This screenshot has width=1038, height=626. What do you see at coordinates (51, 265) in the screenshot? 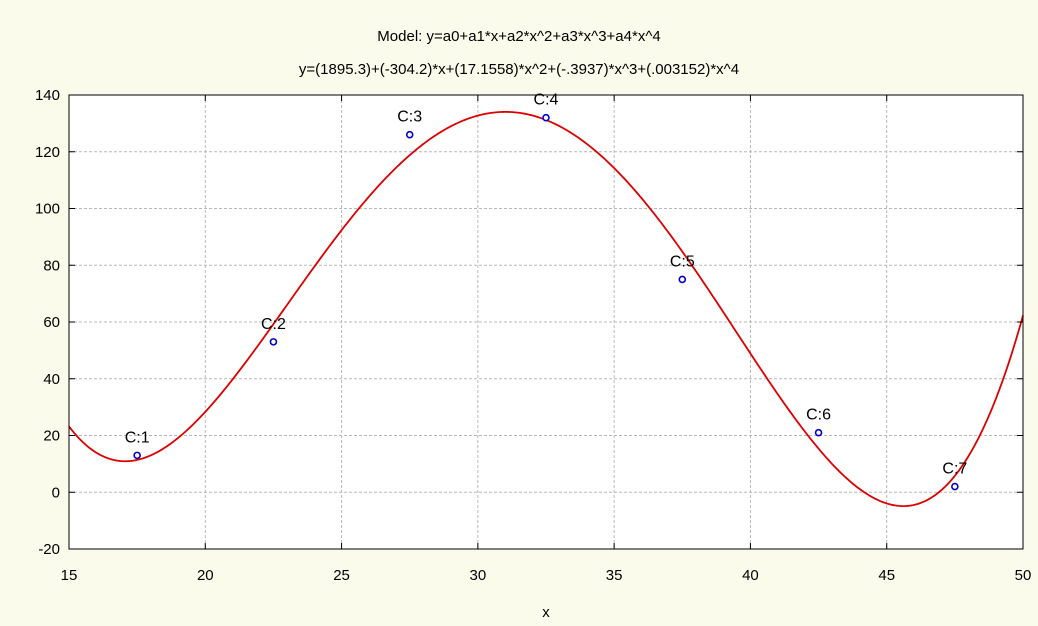
I see `y-tick-label: 80` at bounding box center [51, 265].